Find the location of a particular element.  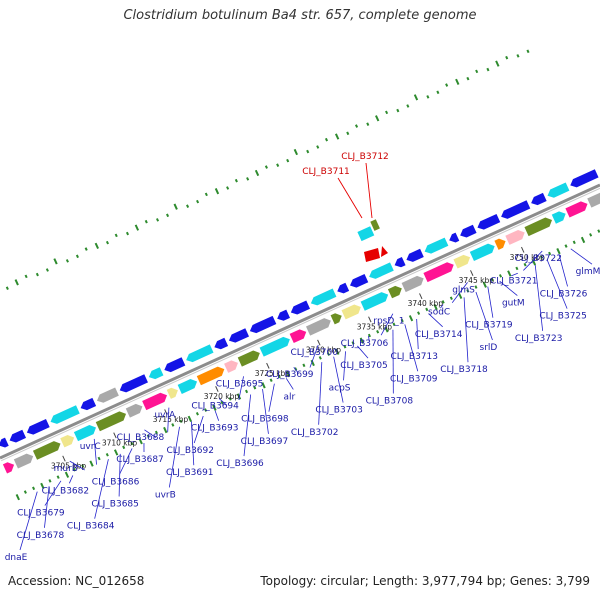

gene-label: CLJ_B3688 is located at coordinates (141, 438).